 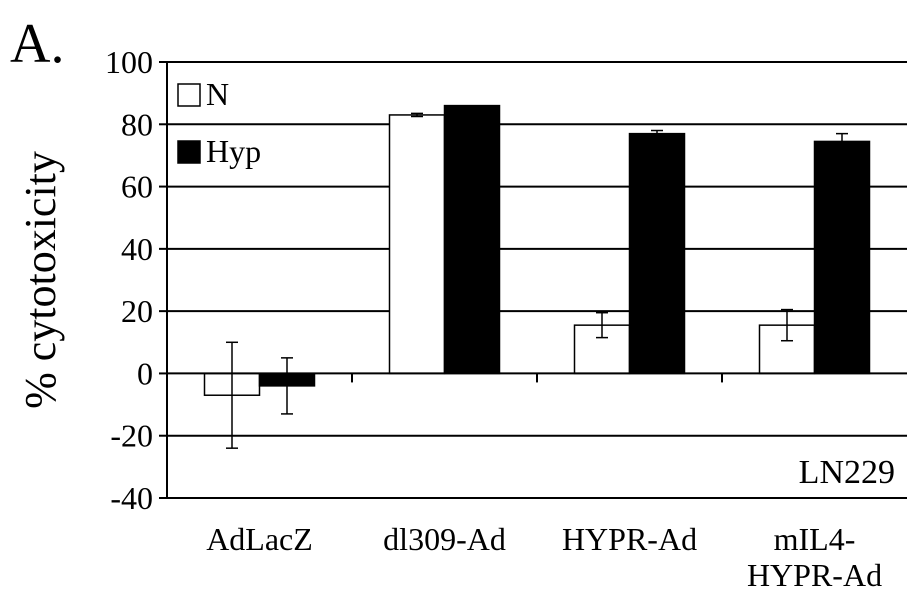 What do you see at coordinates (137, 187) in the screenshot?
I see `y-tick-label: 60` at bounding box center [137, 187].